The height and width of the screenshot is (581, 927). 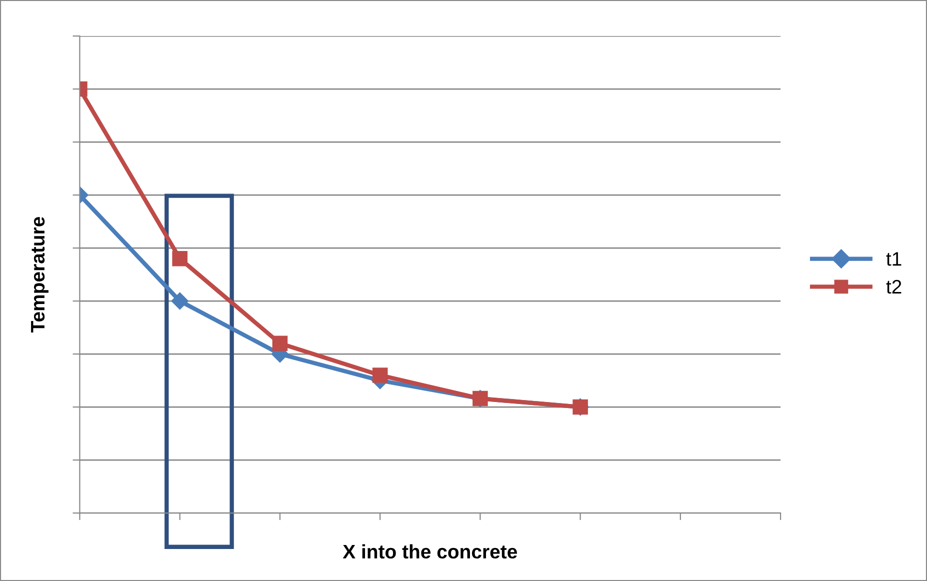 What do you see at coordinates (429, 551) in the screenshot?
I see `x-axis-title: X into the concrete` at bounding box center [429, 551].